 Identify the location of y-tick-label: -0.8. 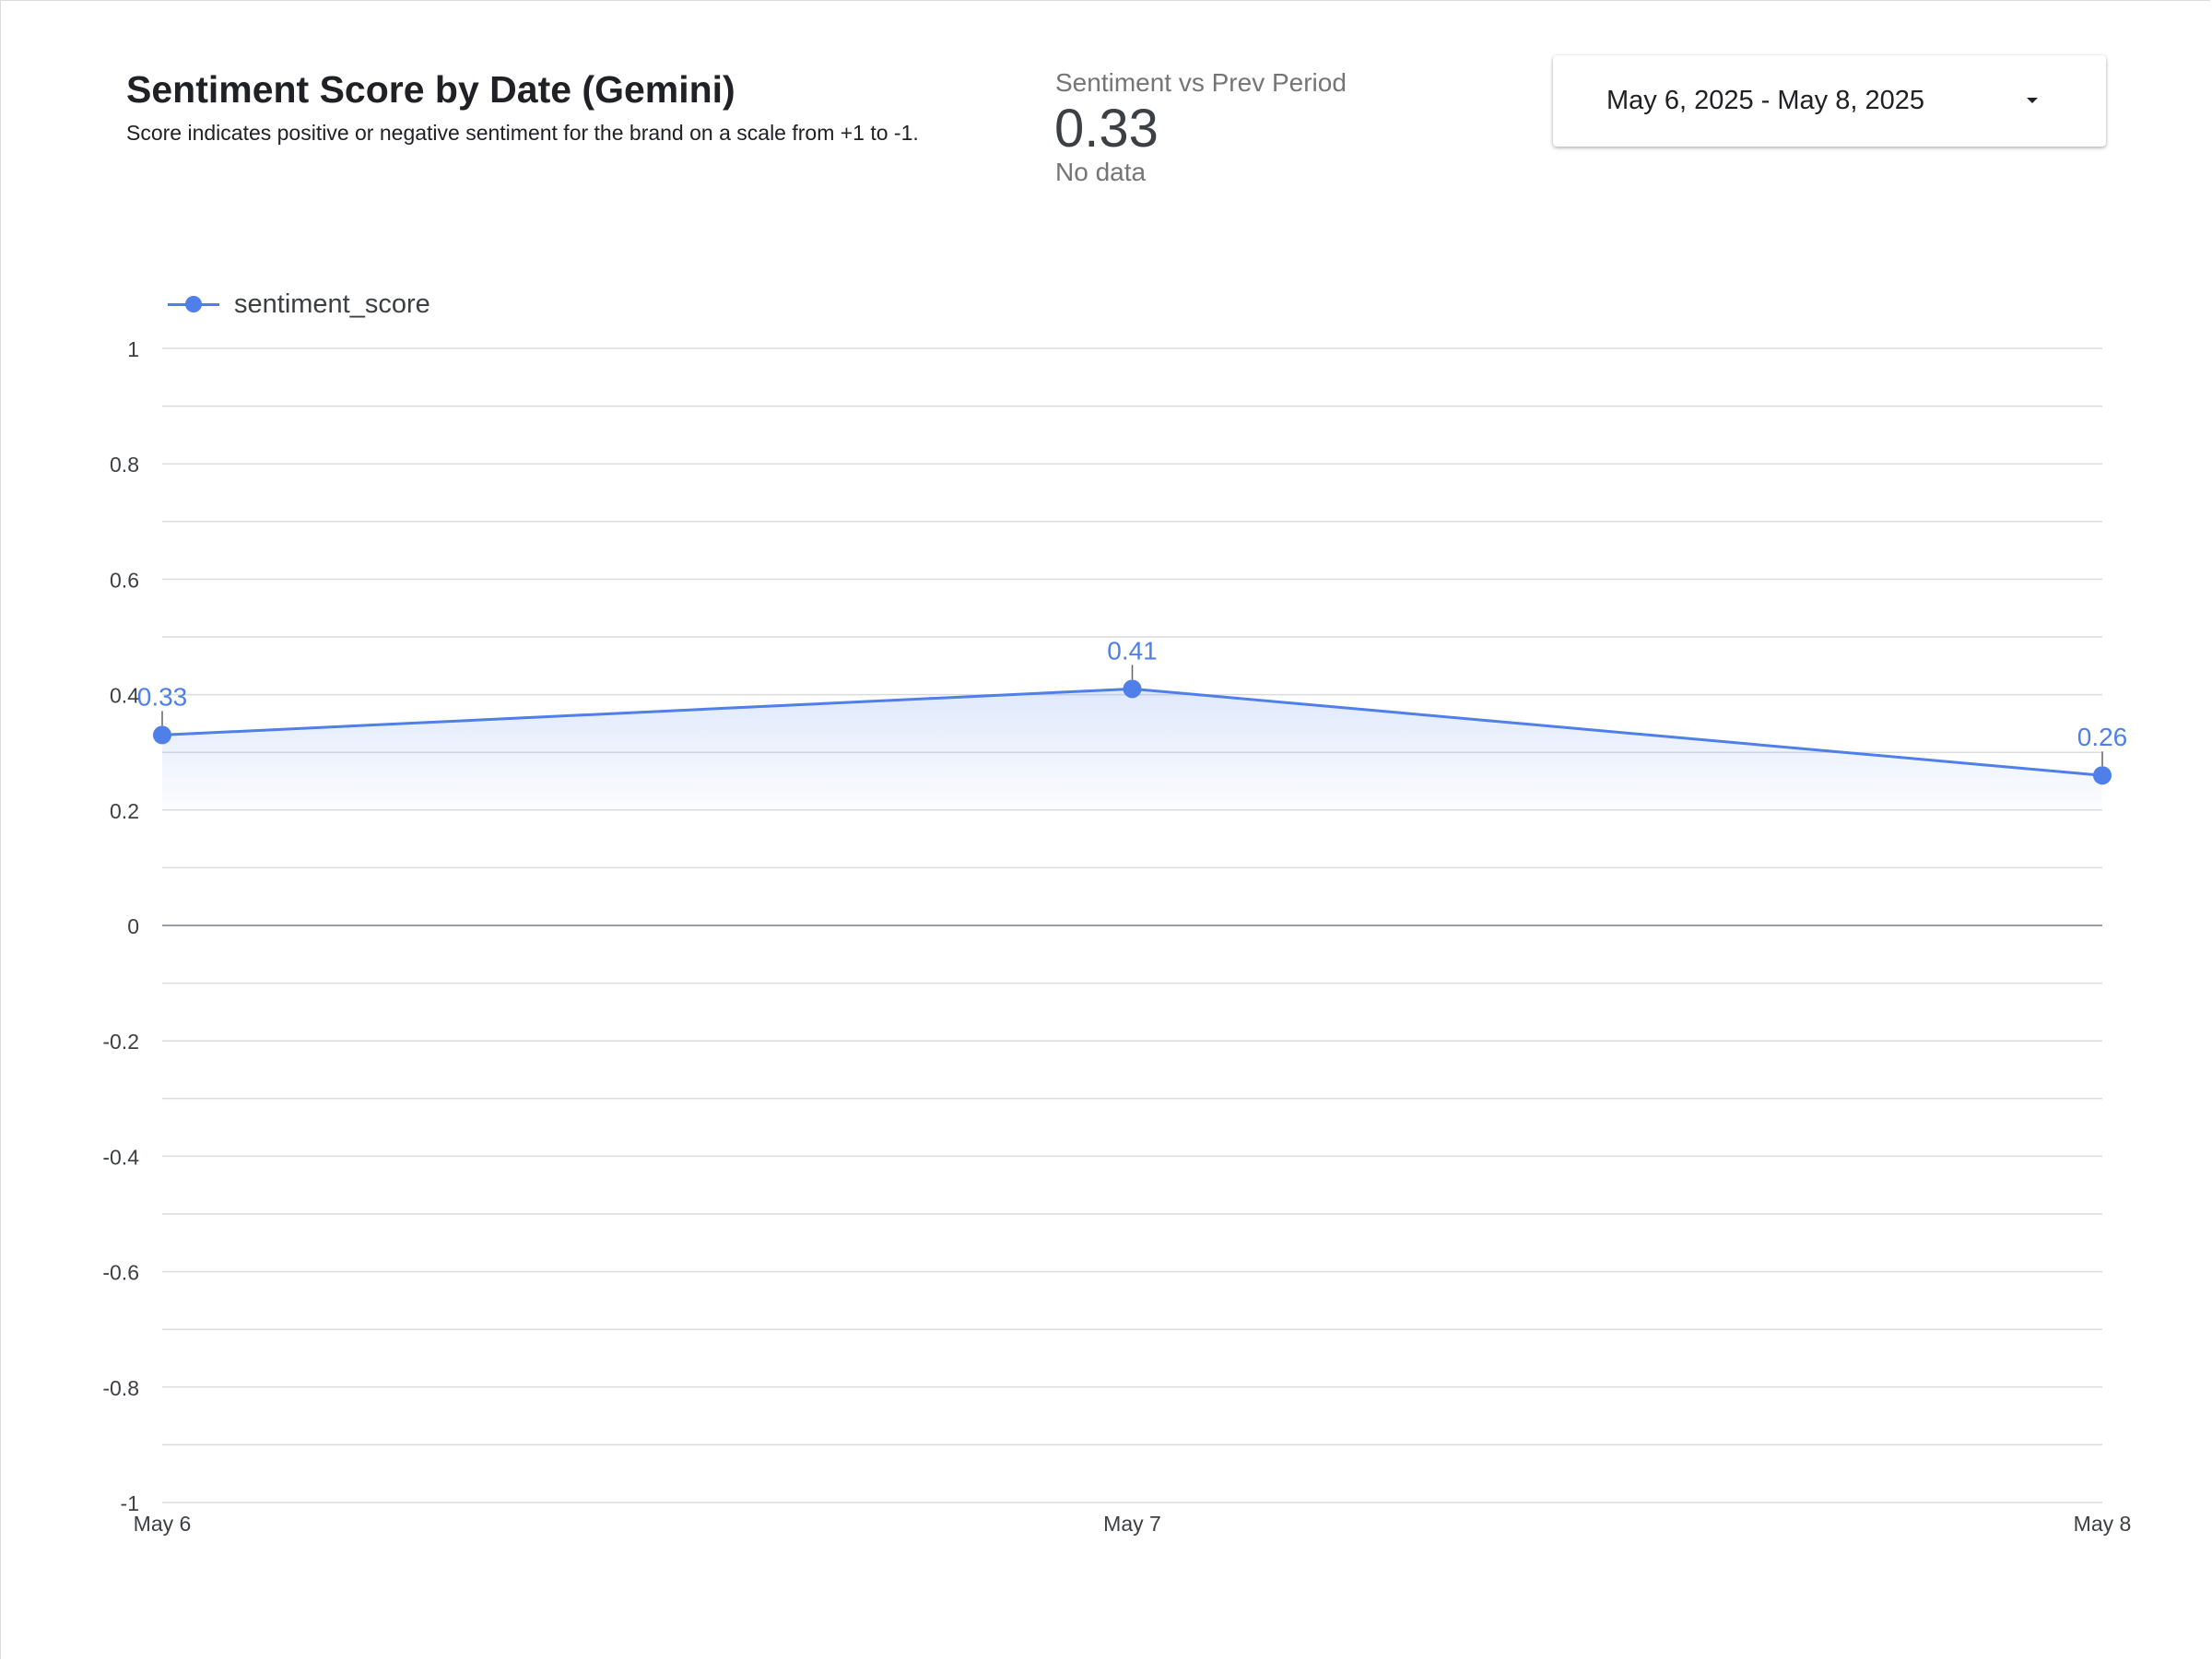
(120, 1388).